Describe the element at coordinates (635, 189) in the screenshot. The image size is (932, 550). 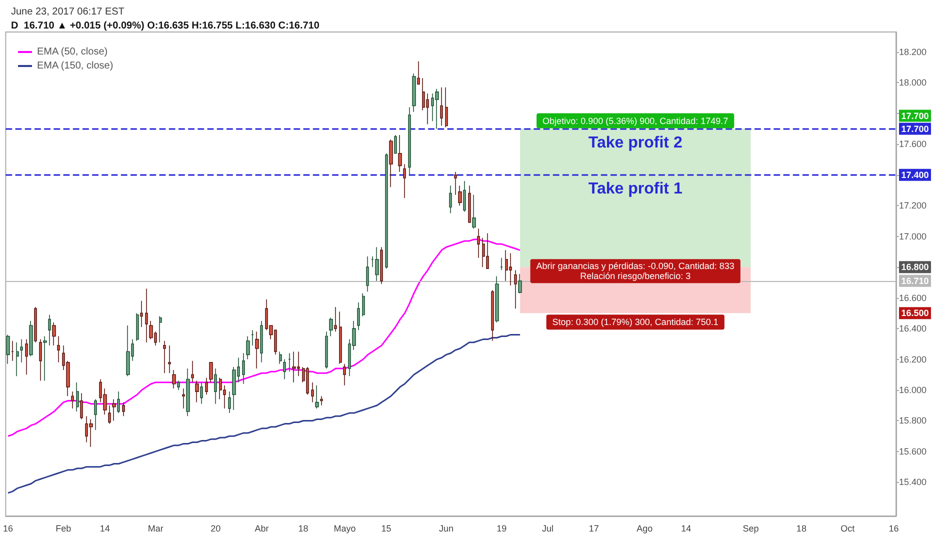
I see `annotation: Take profit 1` at that location.